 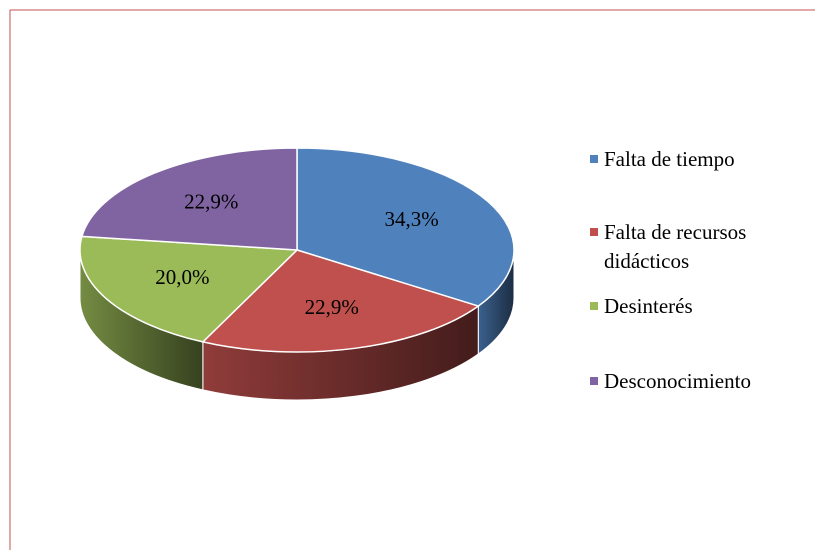 What do you see at coordinates (182, 277) in the screenshot?
I see `data-label: 20,0%` at bounding box center [182, 277].